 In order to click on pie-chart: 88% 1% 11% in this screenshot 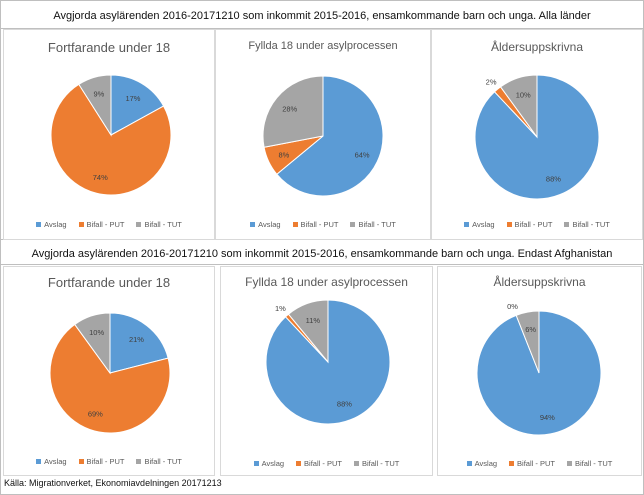, I will do `click(328, 362)`.